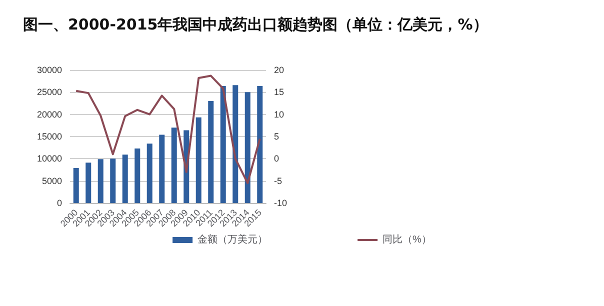  What do you see at coordinates (233, 240) in the screenshot?
I see `legend-label: 金额（万美元）` at bounding box center [233, 240].